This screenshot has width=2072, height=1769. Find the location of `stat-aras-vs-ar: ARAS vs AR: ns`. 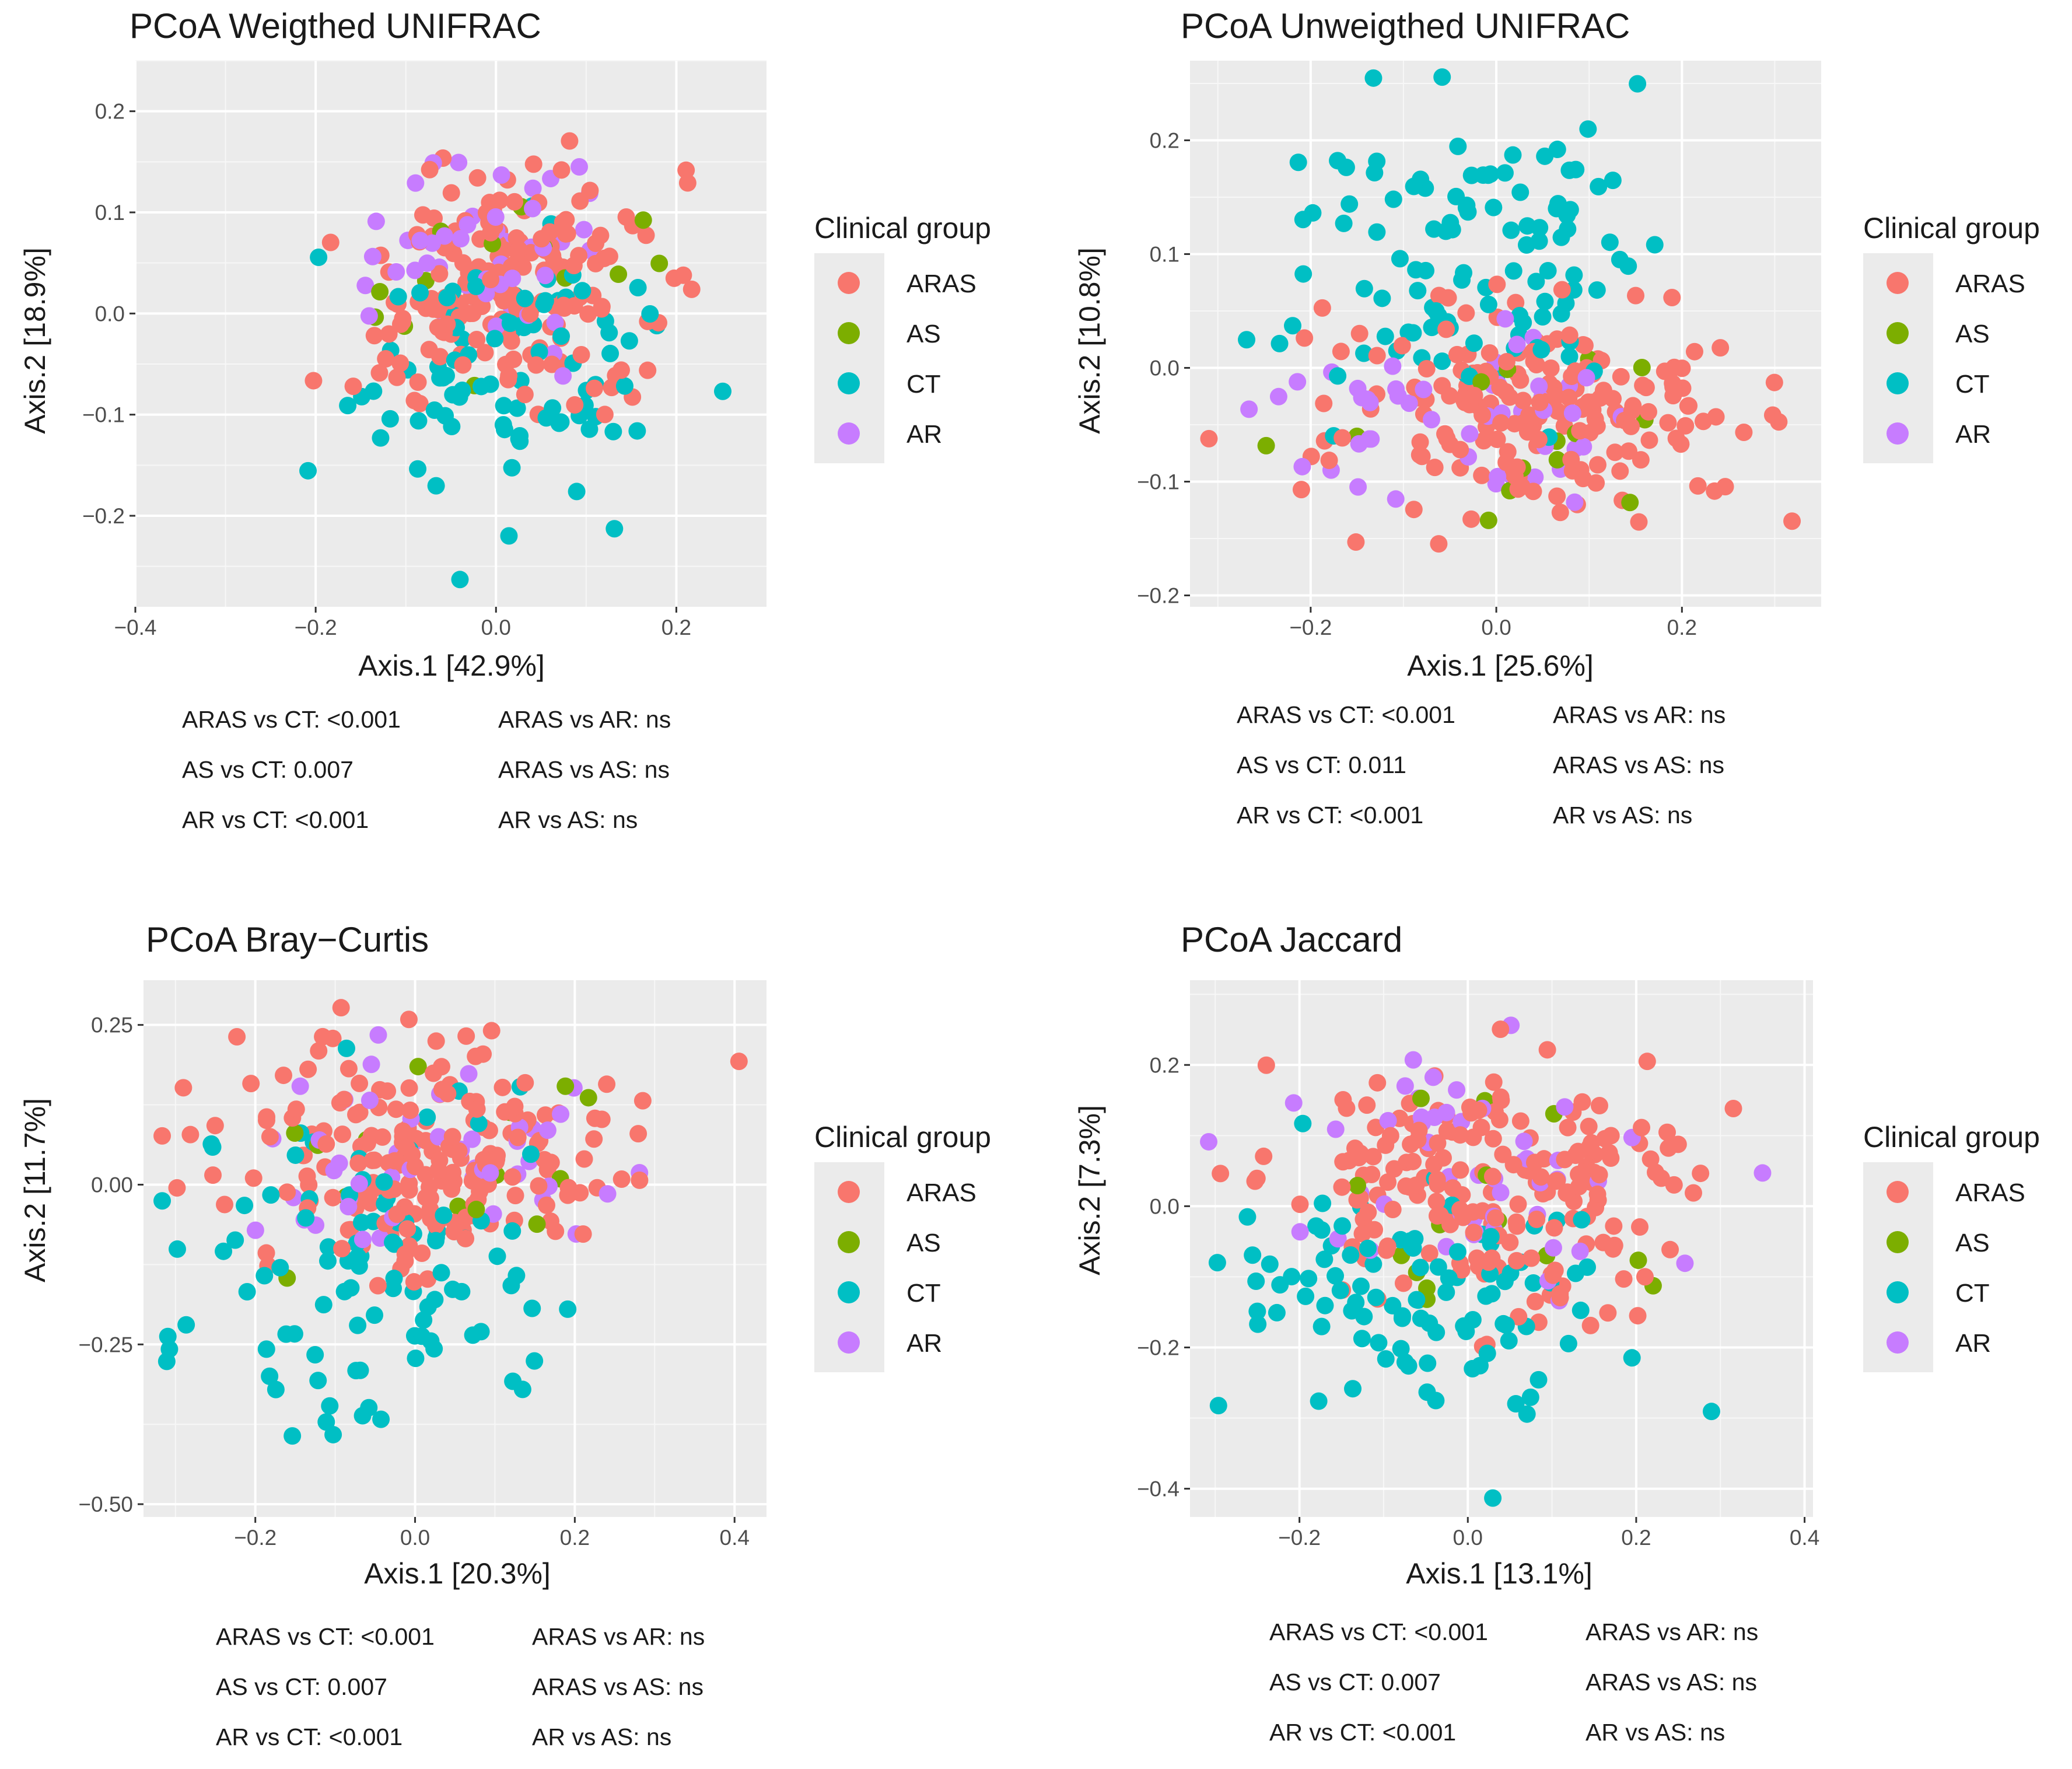

stat-aras-vs-ar: ARAS vs AR: ns is located at coordinates (1672, 1632).